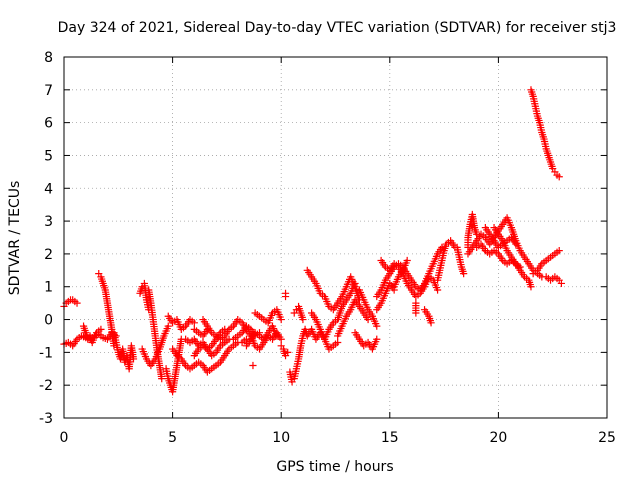 The image size is (640, 480). What do you see at coordinates (48, 156) in the screenshot?
I see `y-tick-label: 5` at bounding box center [48, 156].